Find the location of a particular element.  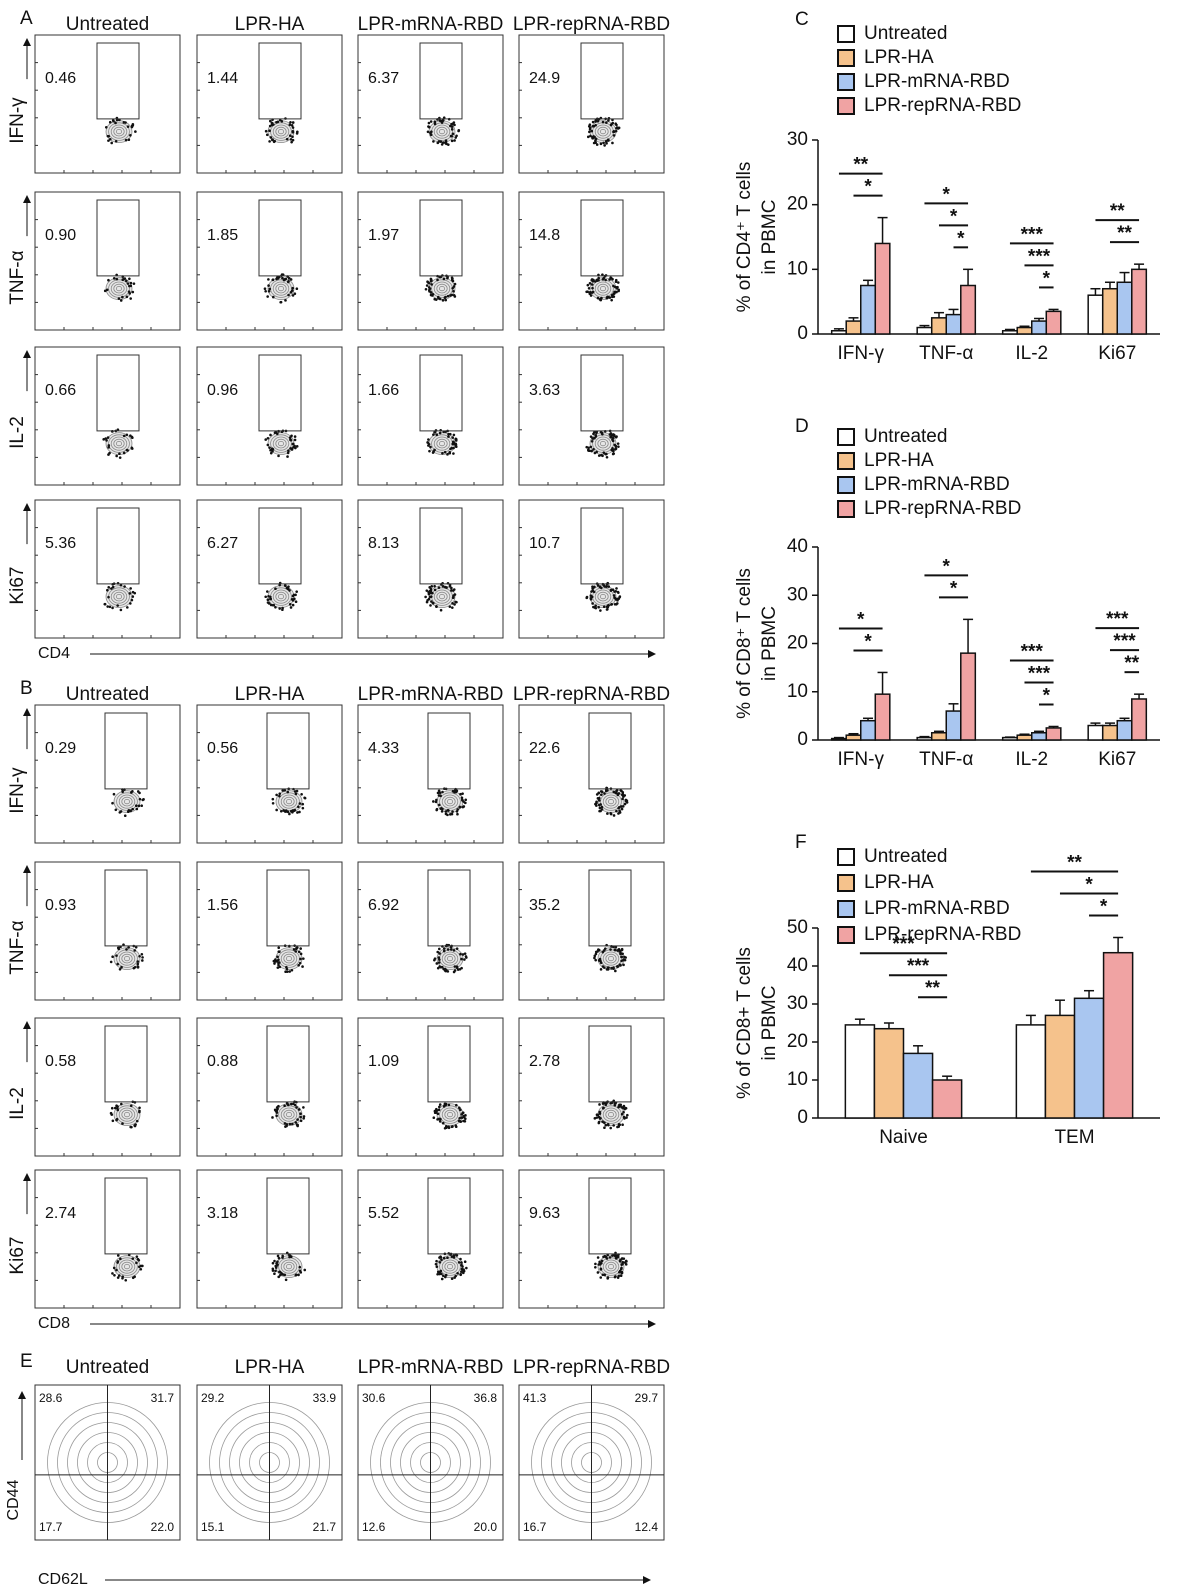

significance-label: *** is located at coordinates (1124, 641).